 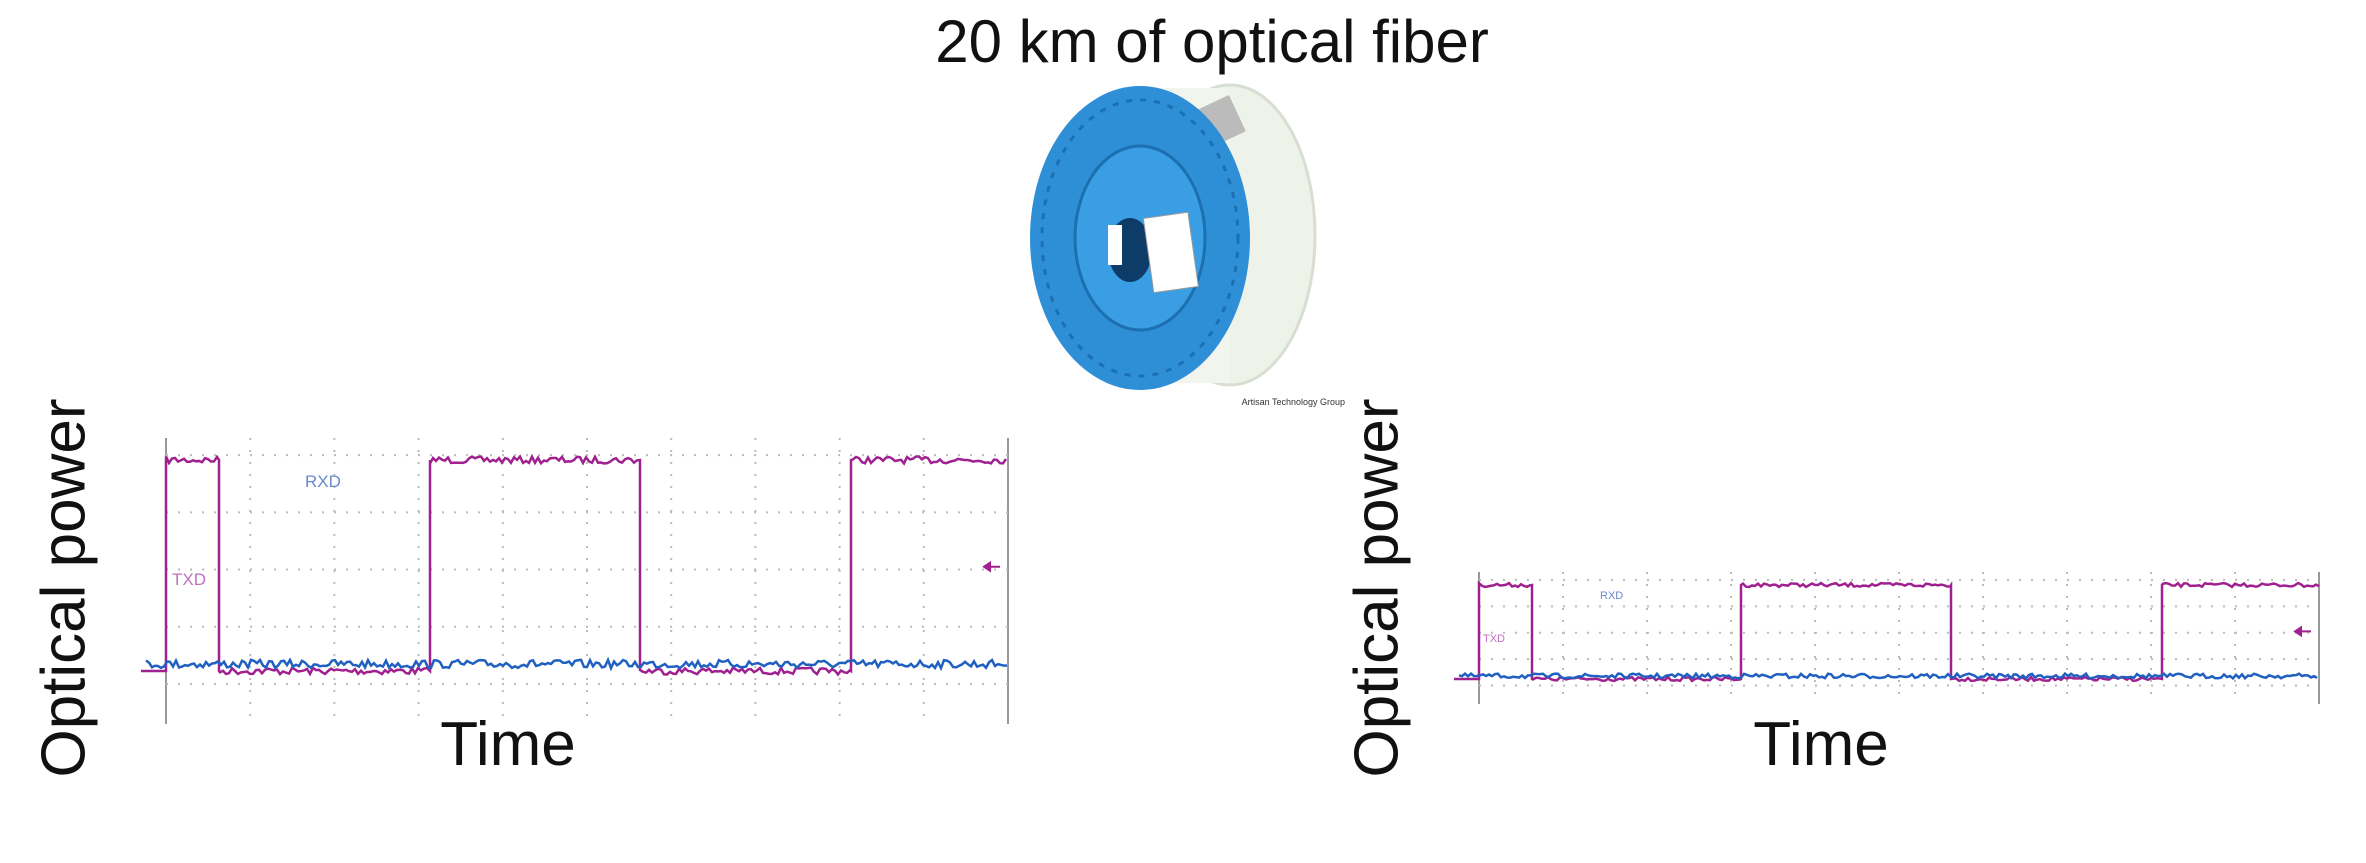 I want to click on fiber-spool-photo: Artisan Technology Group, so click(x=1177, y=242).